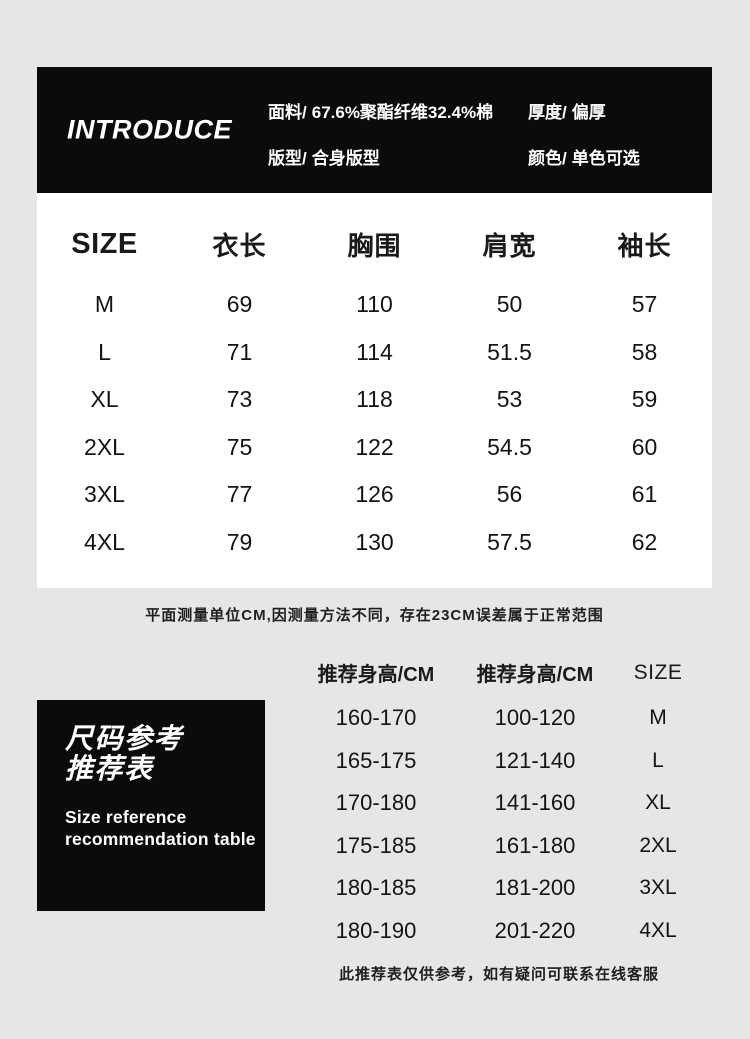  Describe the element at coordinates (104, 399) in the screenshot. I see `size-row-label: XL` at that location.